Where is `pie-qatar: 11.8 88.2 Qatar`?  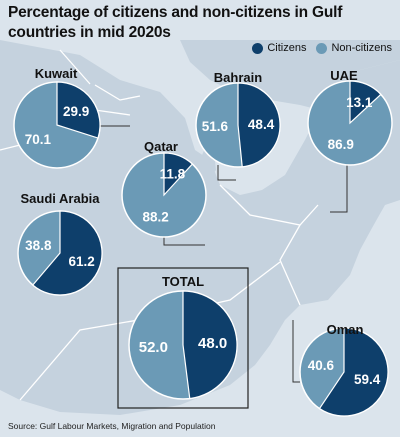 pie-qatar: 11.8 88.2 Qatar is located at coordinates (164, 188).